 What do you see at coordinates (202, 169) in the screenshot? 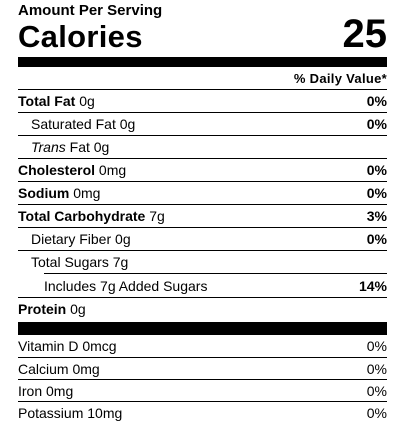
I see `nutrient-row-cholesterol: Cholesterol 0mg 0%` at bounding box center [202, 169].